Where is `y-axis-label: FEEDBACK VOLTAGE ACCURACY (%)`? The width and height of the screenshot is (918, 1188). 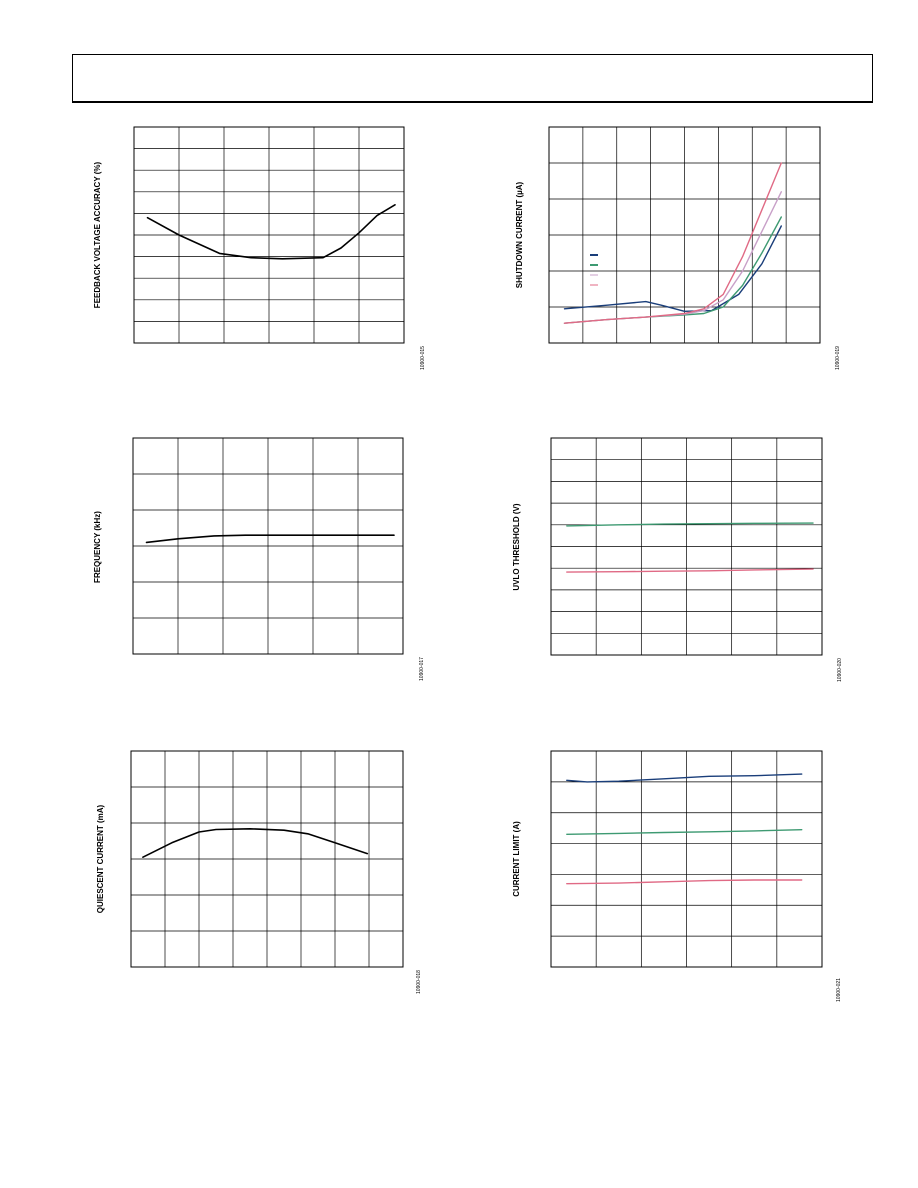 y-axis-label: FEEDBACK VOLTAGE ACCURACY (%) is located at coordinates (97, 234).